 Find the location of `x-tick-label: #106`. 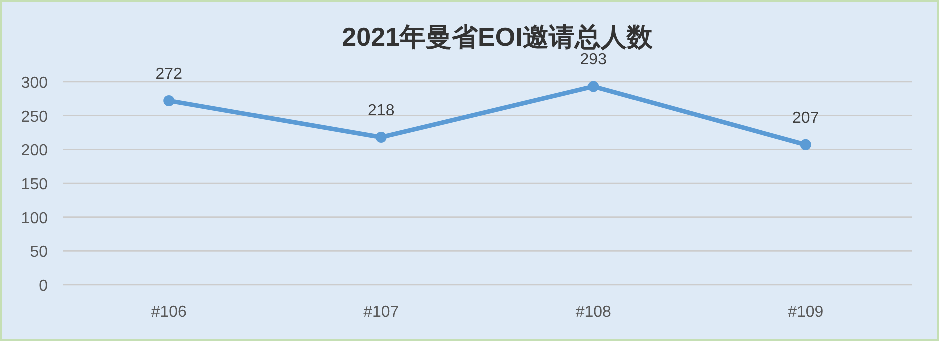

x-tick-label: #106 is located at coordinates (169, 312).